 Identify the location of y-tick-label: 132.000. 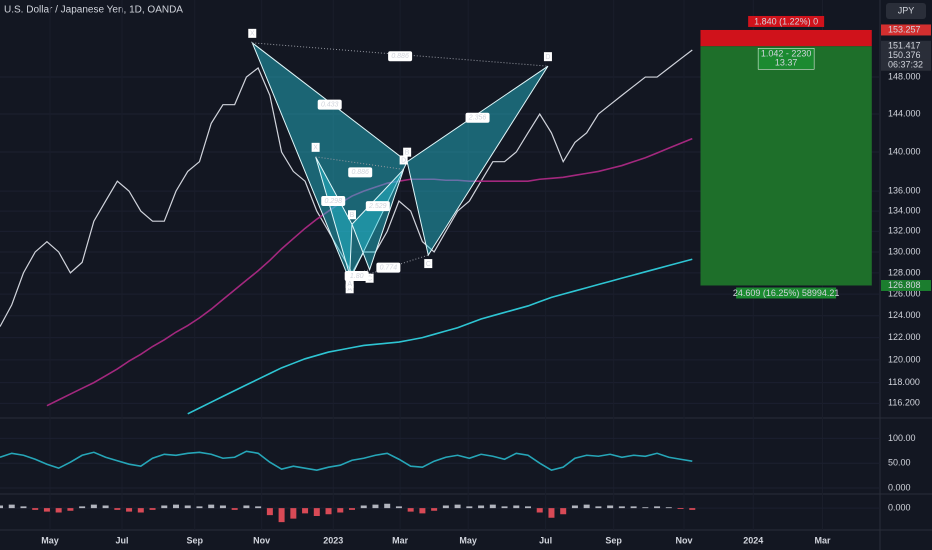
(904, 231).